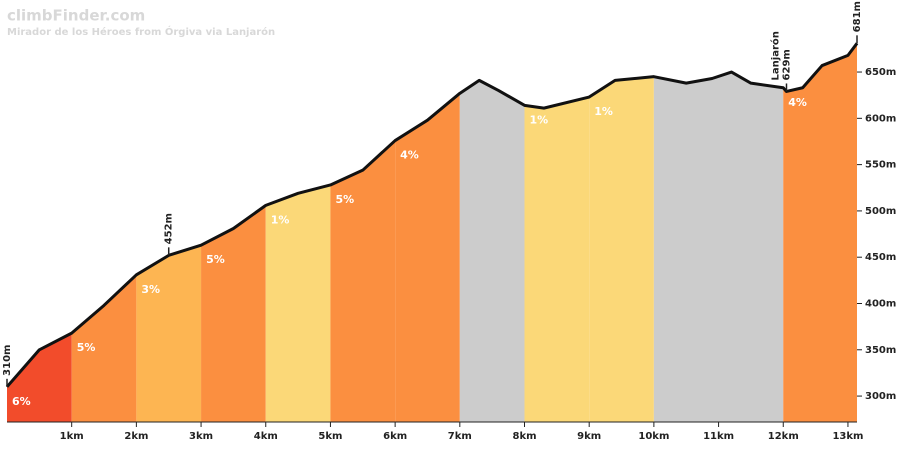  What do you see at coordinates (718, 436) in the screenshot?
I see `x-tick-label: 11km` at bounding box center [718, 436].